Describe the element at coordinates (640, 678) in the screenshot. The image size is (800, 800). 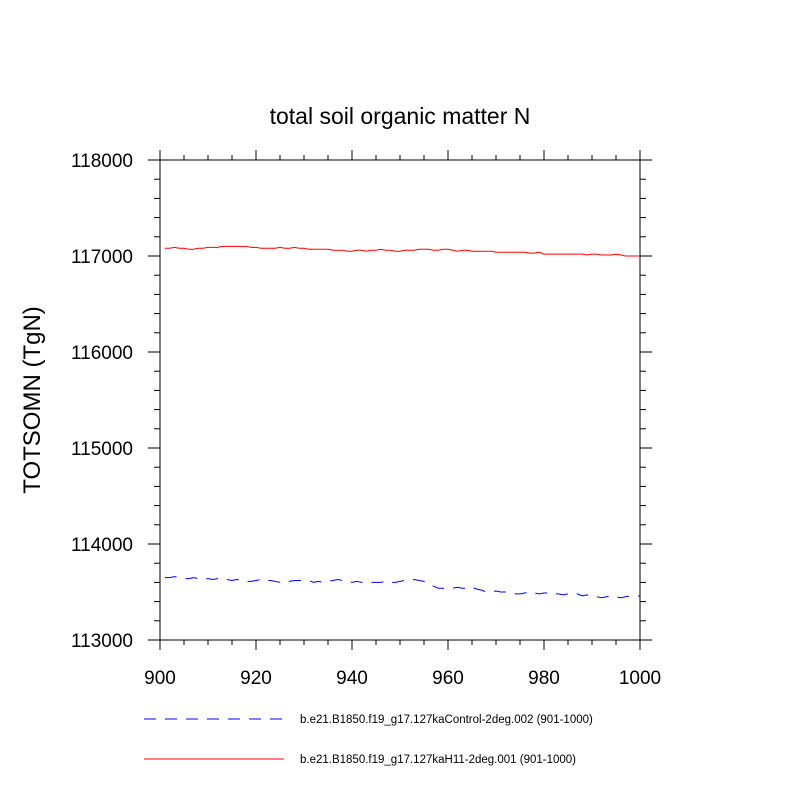
I see `x-tick-label: 1000` at that location.